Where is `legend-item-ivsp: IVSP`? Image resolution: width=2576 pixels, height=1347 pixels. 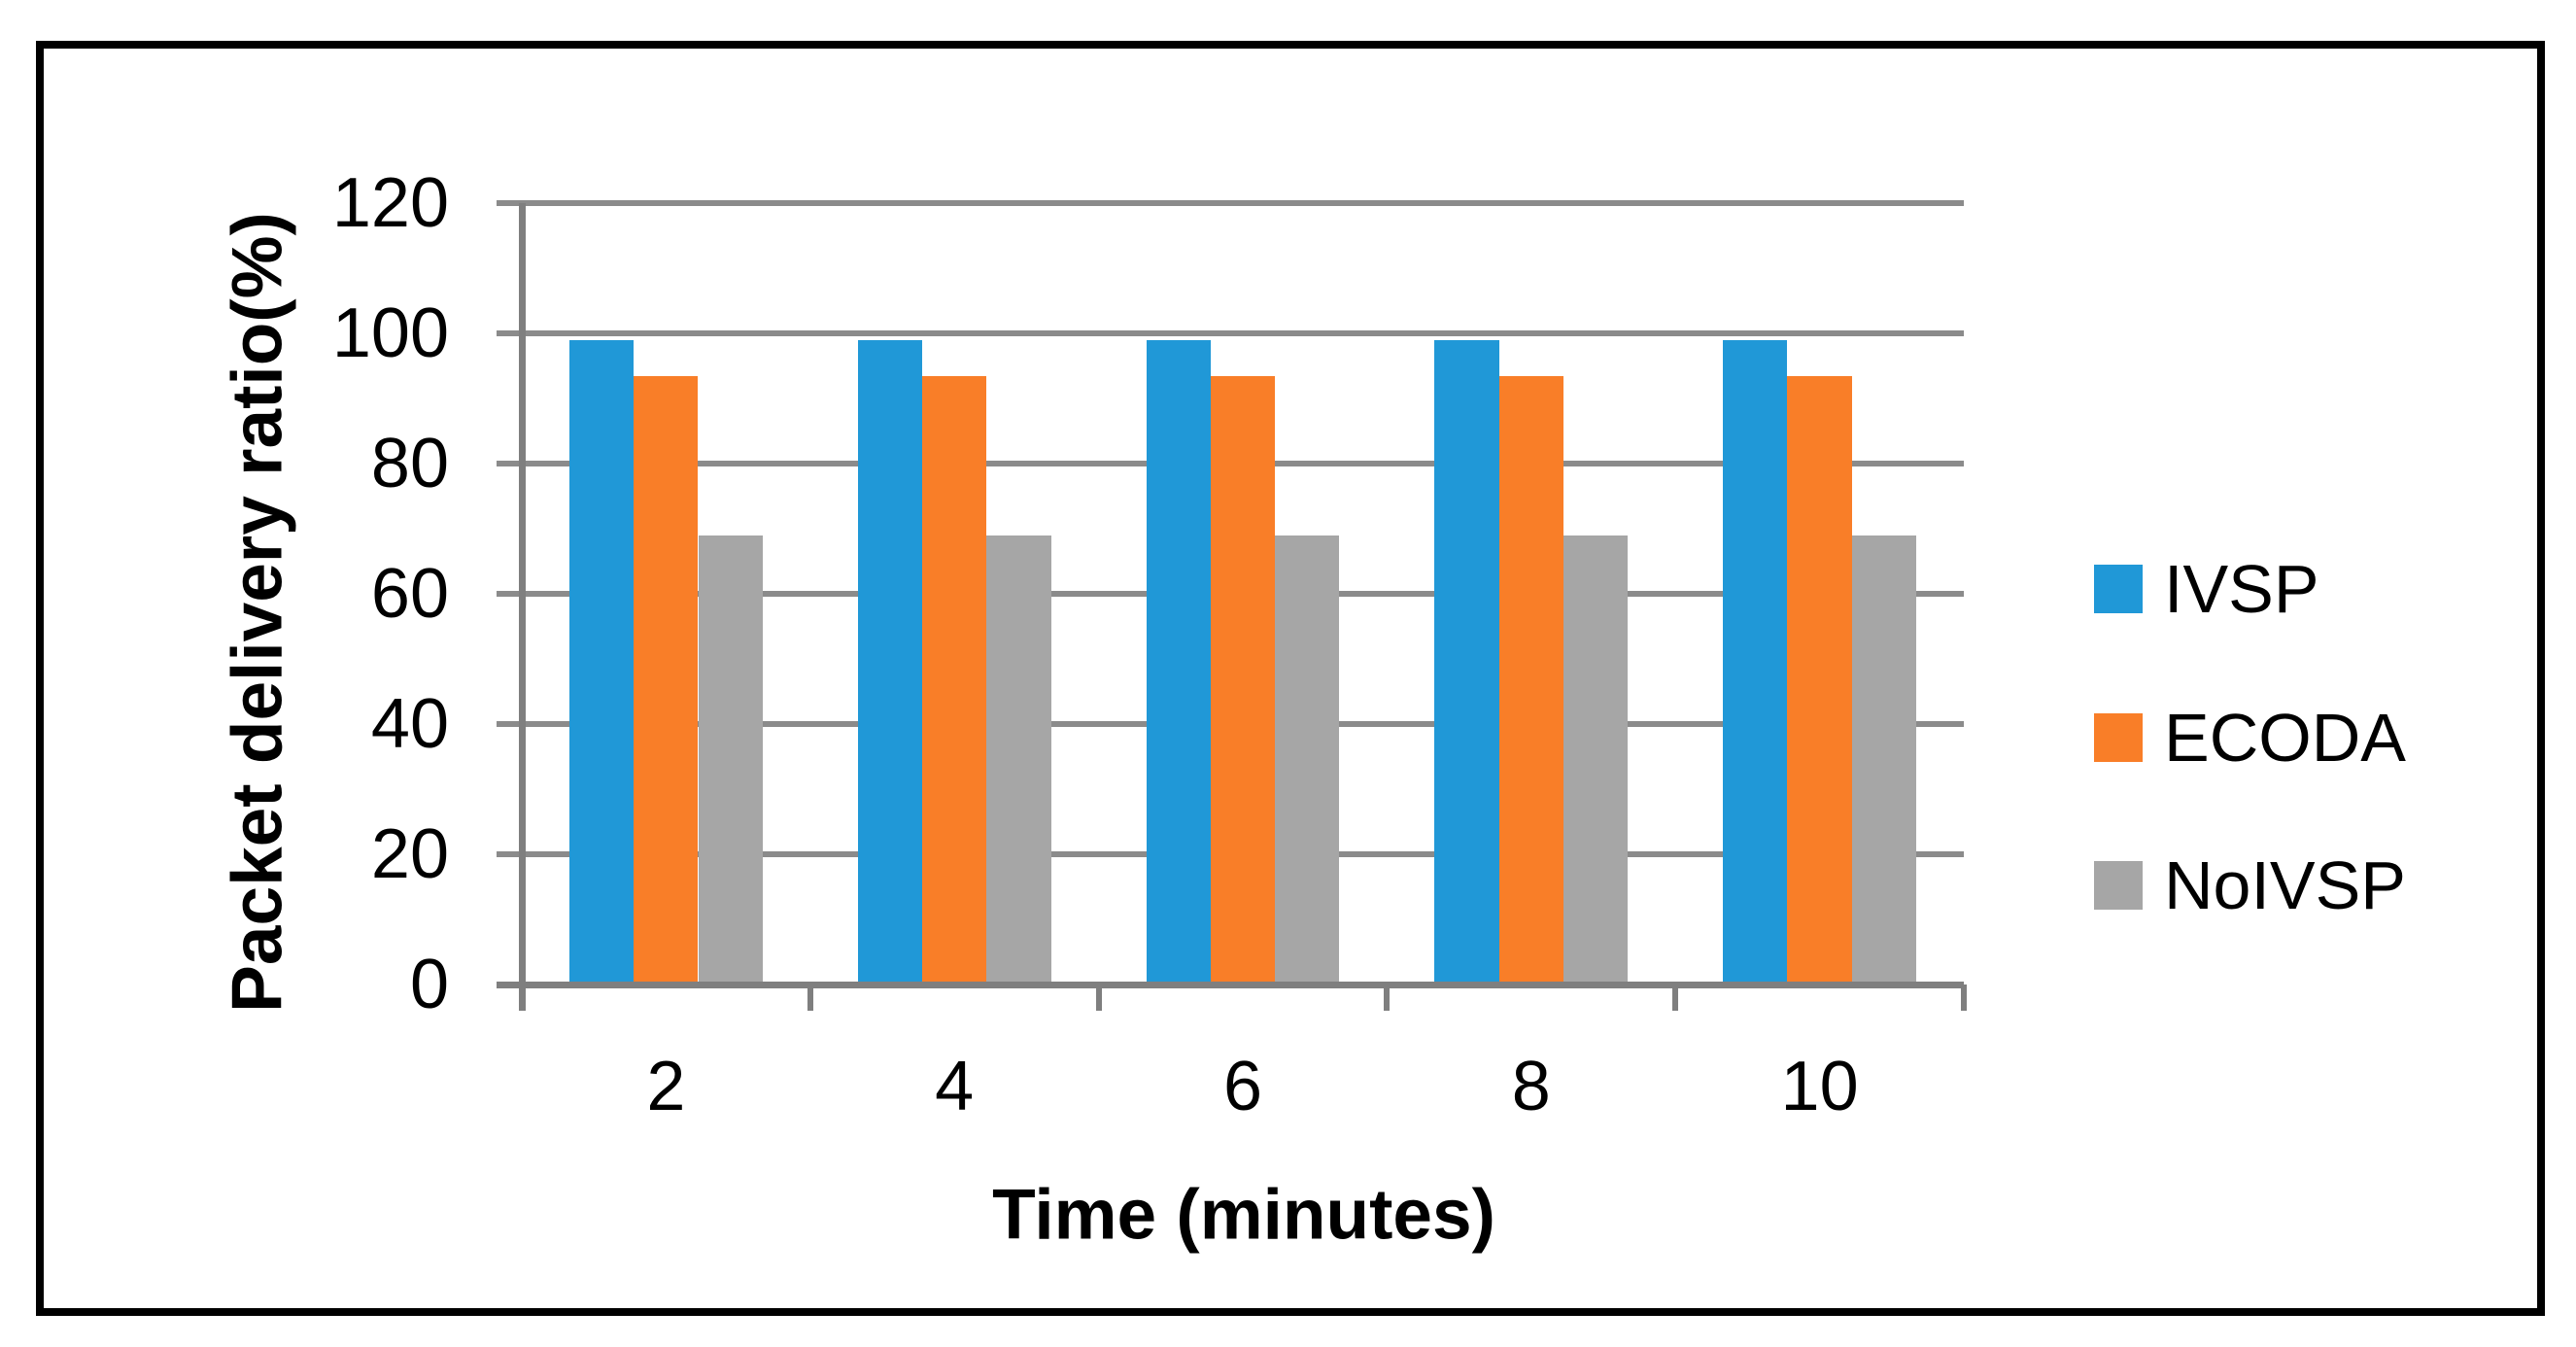 legend-item-ivsp: IVSP is located at coordinates (2206, 589).